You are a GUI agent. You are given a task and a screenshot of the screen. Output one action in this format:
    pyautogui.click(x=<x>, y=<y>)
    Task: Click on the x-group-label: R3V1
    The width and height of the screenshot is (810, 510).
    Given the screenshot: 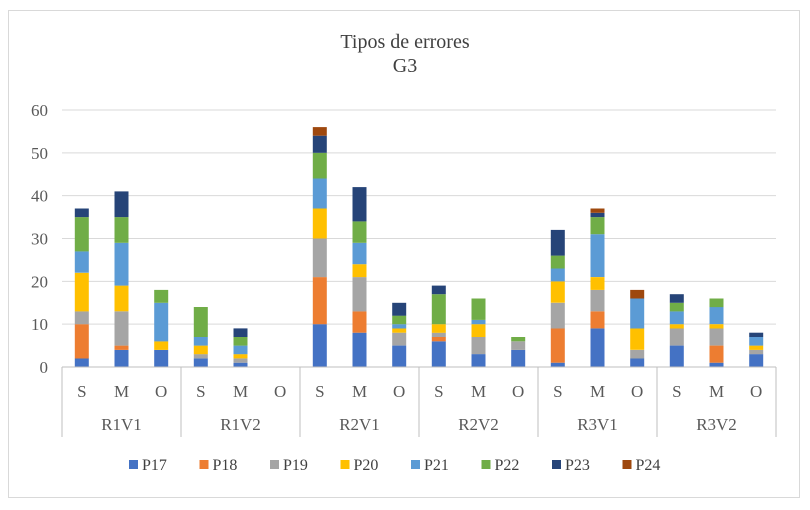 What is the action you would take?
    pyautogui.click(x=597, y=424)
    